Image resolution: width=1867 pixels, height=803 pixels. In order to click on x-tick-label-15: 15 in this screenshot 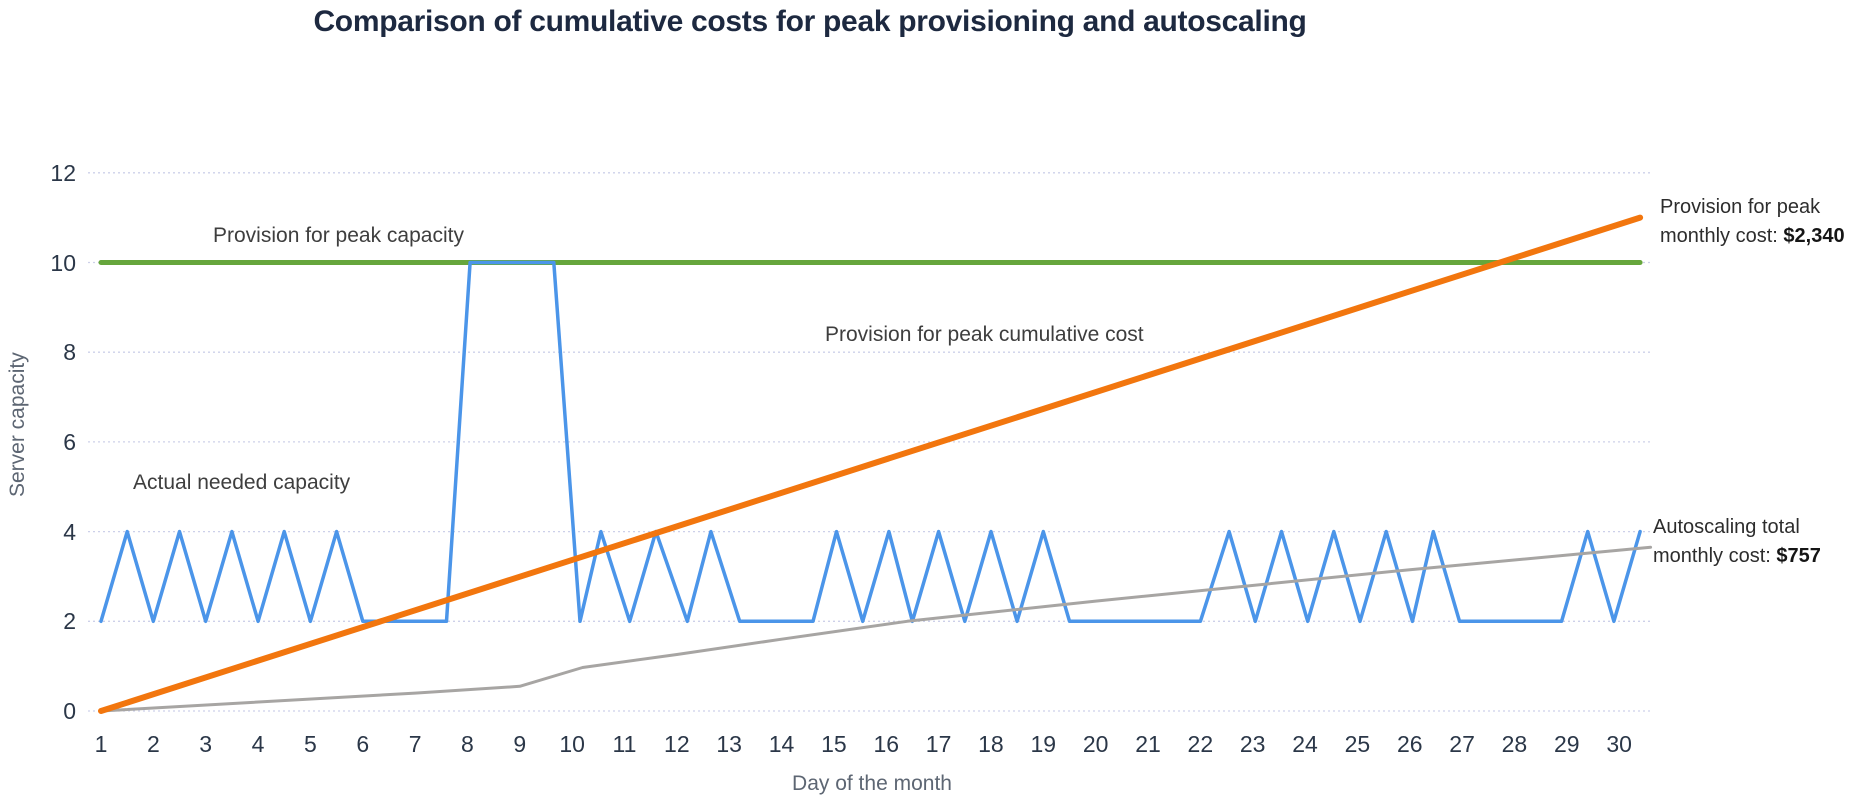, I will do `click(834, 744)`.